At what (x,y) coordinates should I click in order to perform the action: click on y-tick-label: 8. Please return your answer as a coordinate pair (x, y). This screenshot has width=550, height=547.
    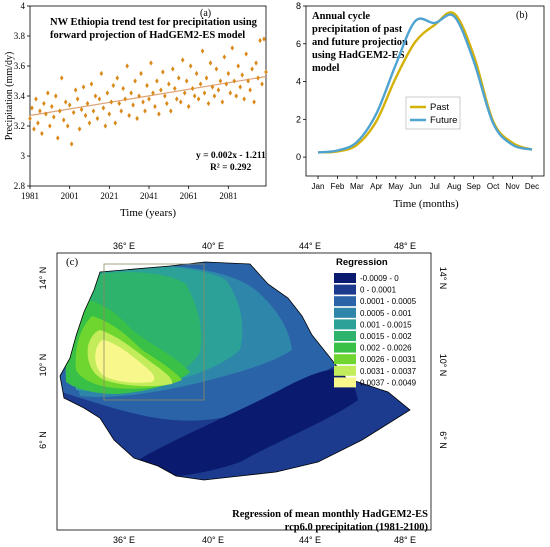
    Looking at the image, I should click on (298, 6).